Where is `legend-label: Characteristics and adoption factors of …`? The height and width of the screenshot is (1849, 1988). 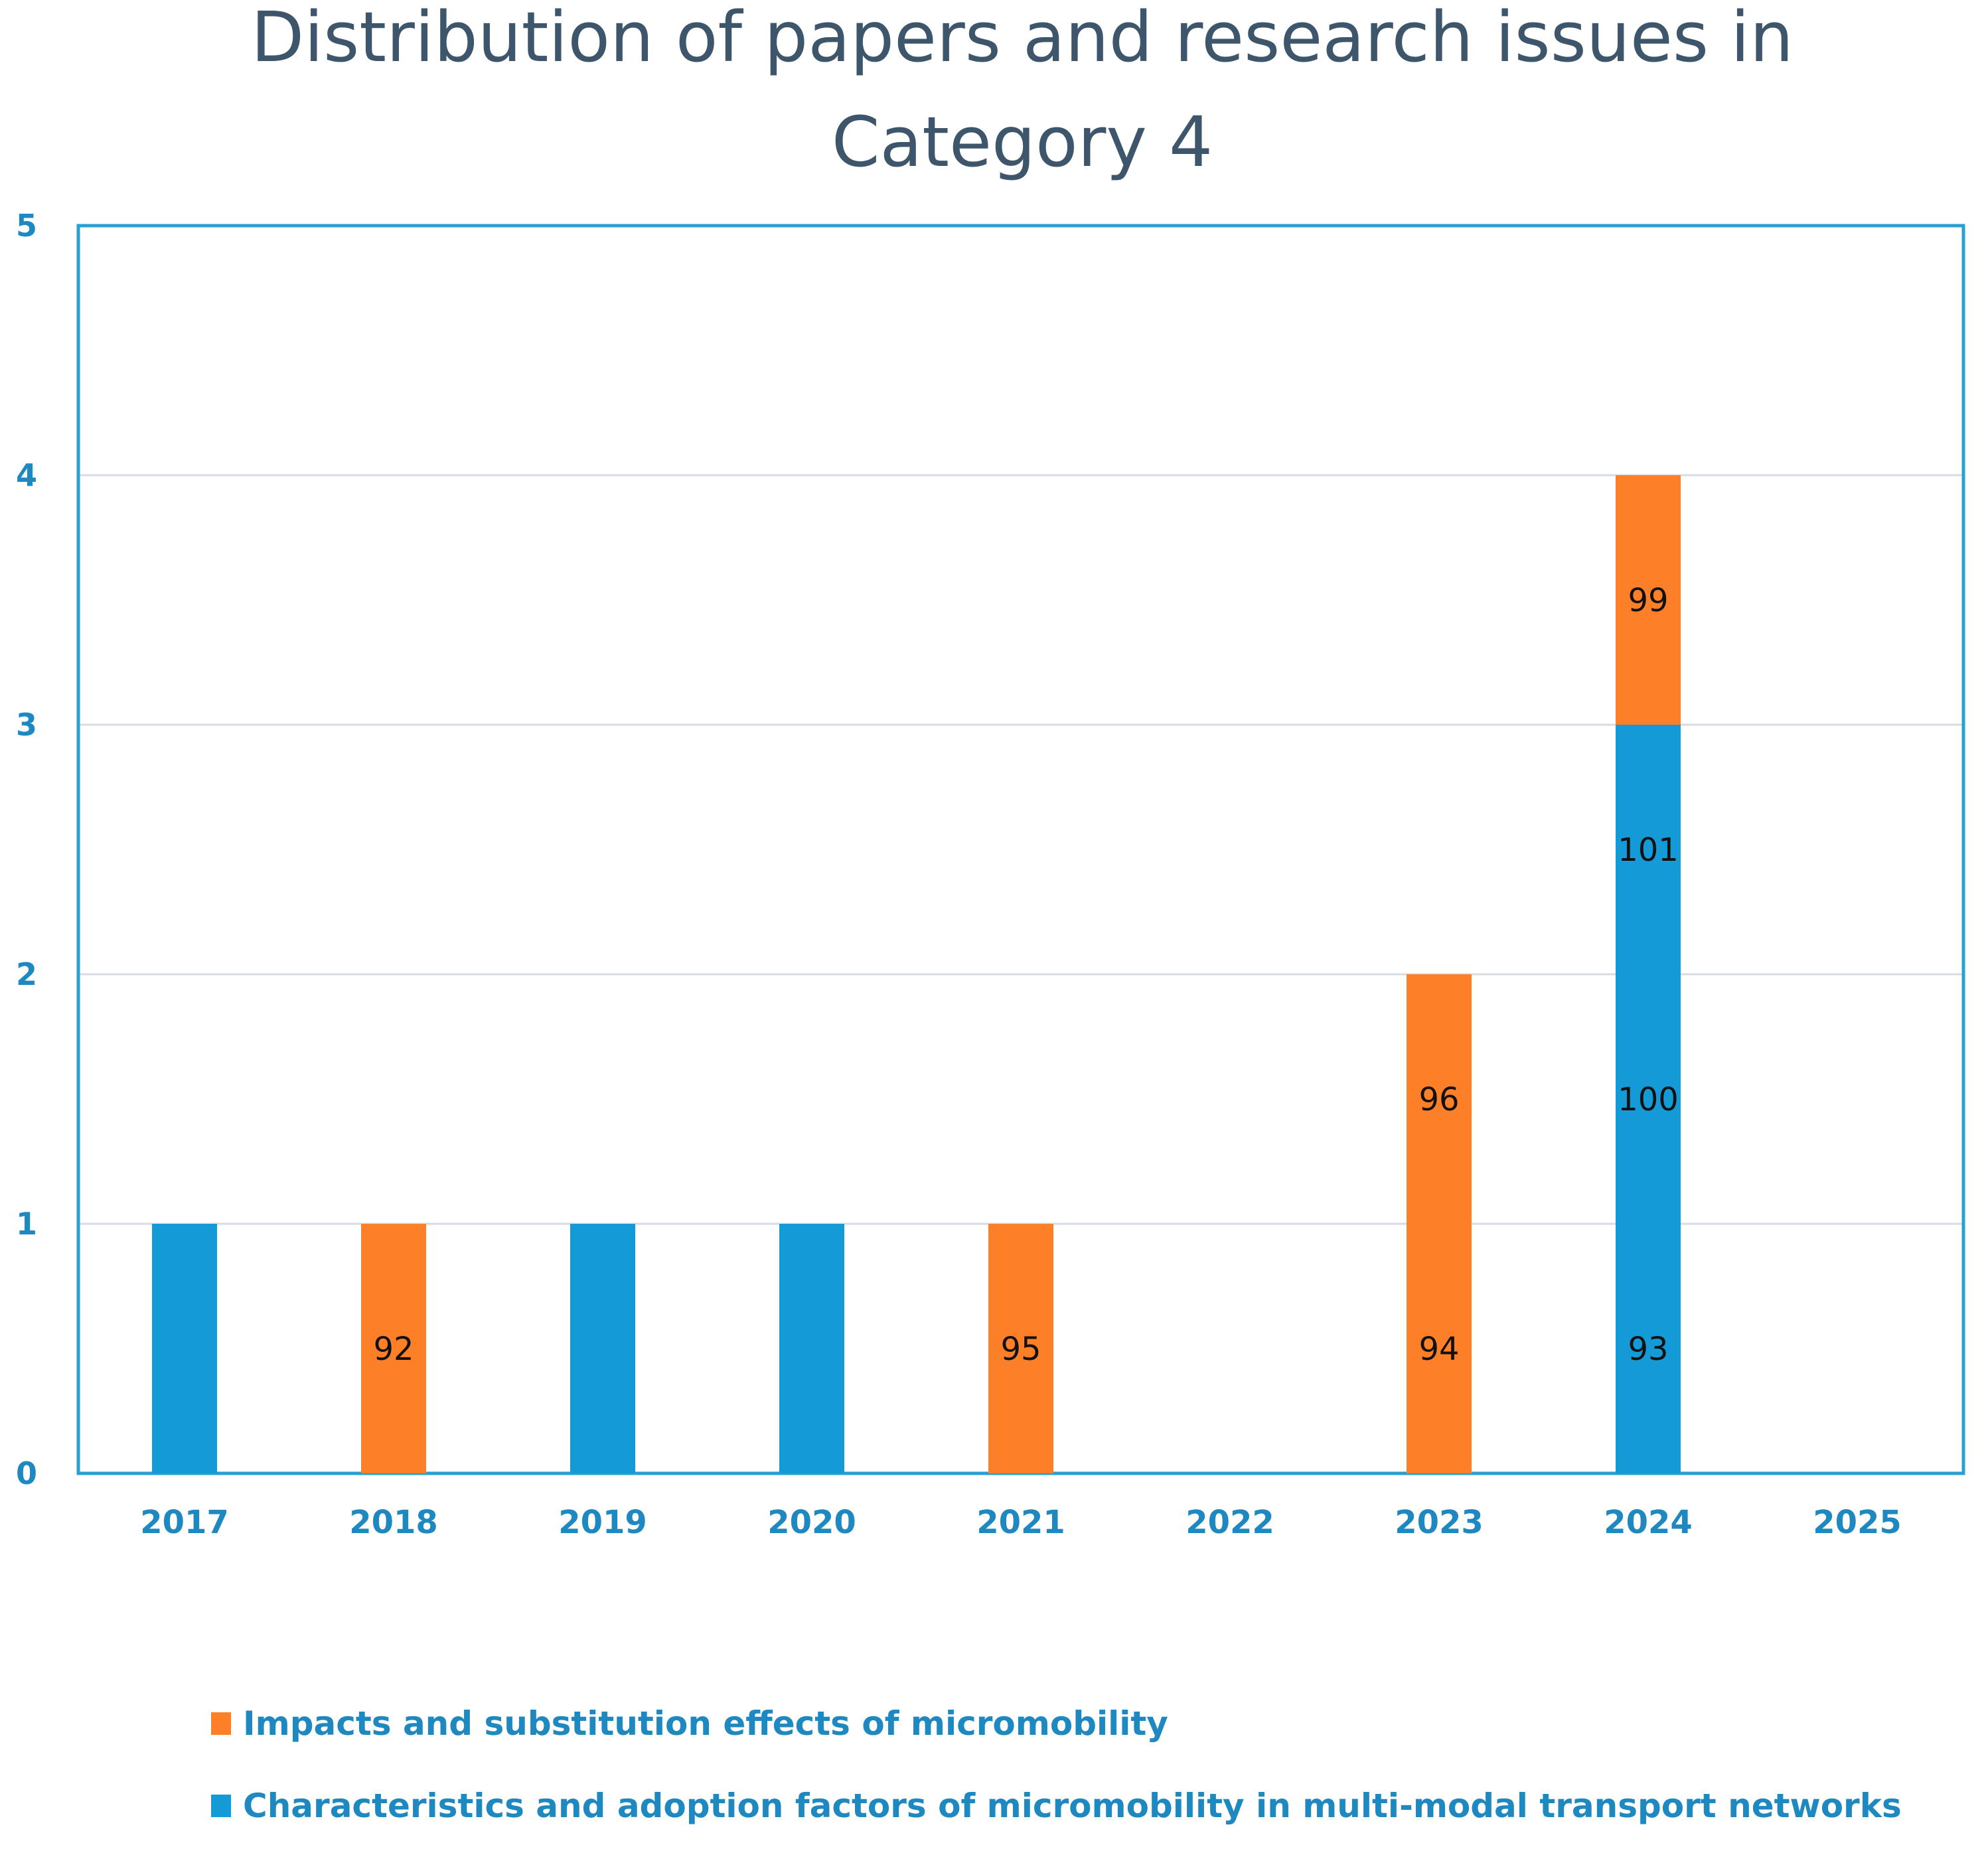 legend-label: Characteristics and adoption factors of … is located at coordinates (1072, 1806).